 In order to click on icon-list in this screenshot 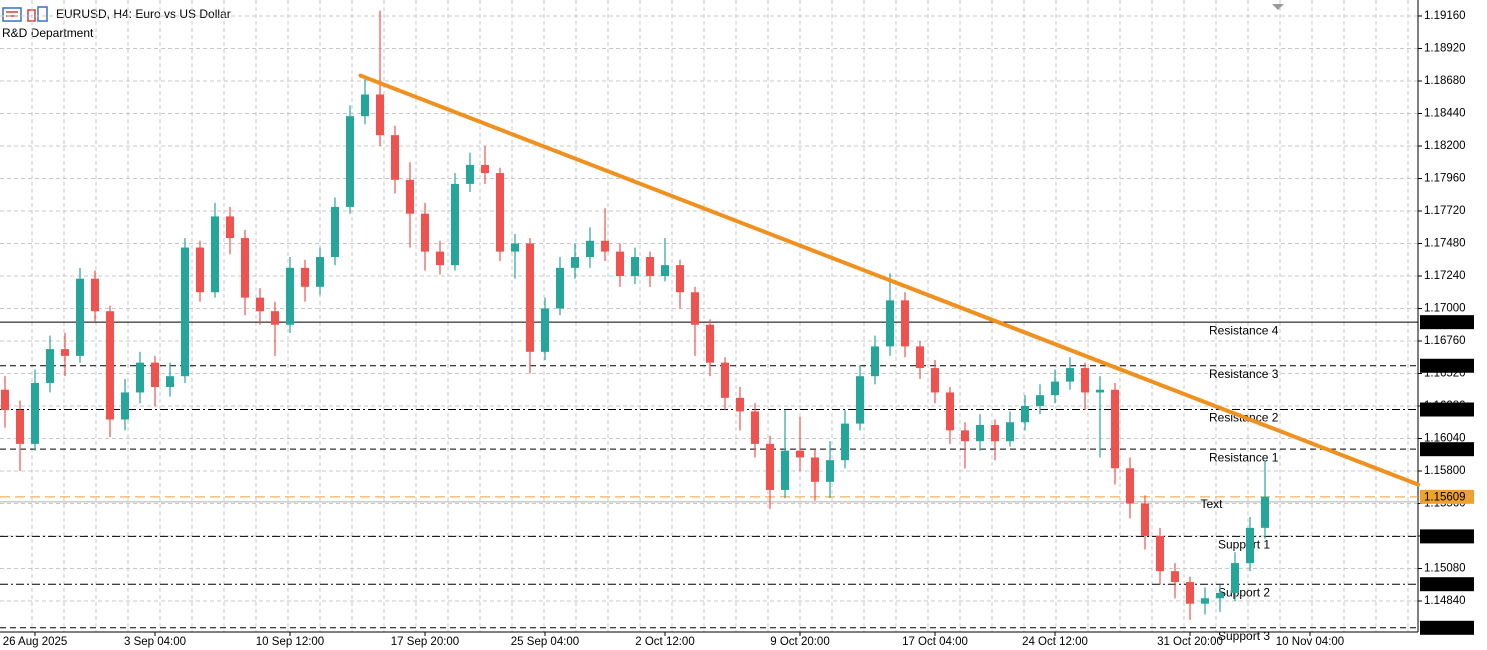, I will do `click(12, 14)`.